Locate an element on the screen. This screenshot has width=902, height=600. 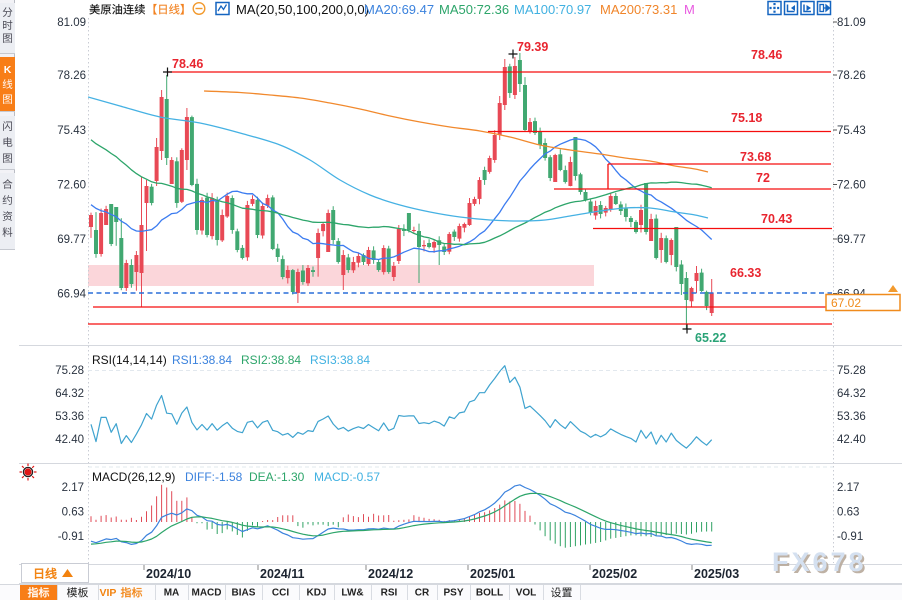
svg-text: MACD is located at coordinates (207, 593).